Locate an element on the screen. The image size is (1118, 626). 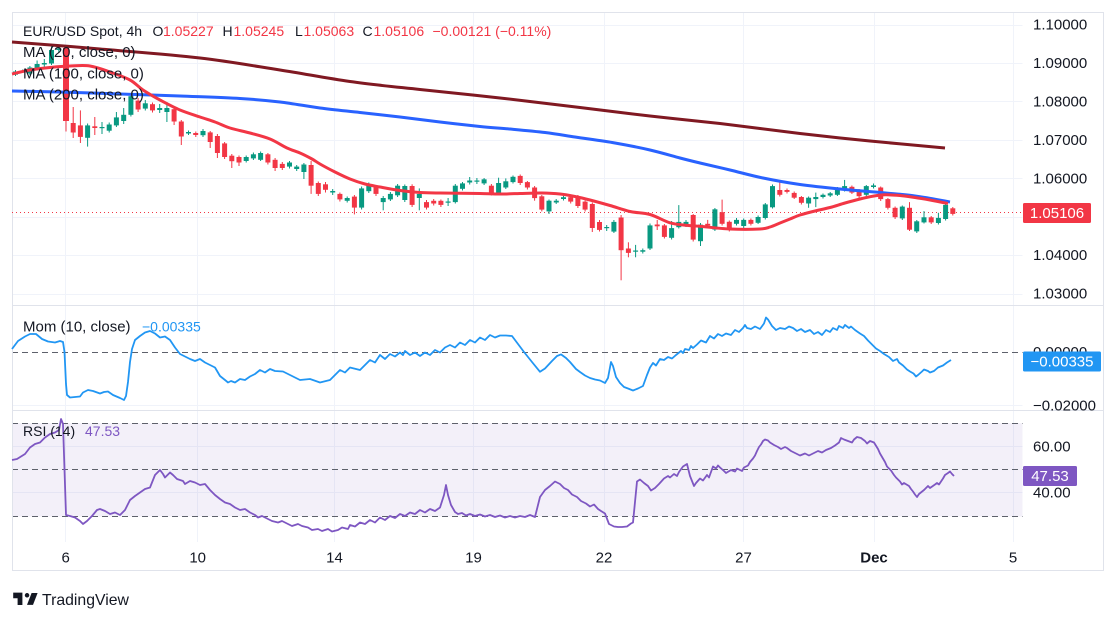
svg-text: 19 is located at coordinates (473, 558).